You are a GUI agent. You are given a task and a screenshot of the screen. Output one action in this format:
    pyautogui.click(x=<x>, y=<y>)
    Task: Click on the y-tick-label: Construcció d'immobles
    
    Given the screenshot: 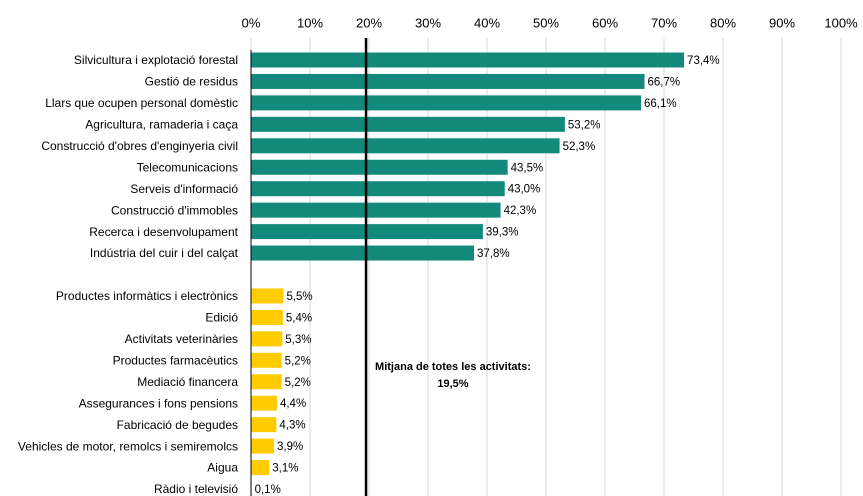 What is the action you would take?
    pyautogui.click(x=174, y=210)
    